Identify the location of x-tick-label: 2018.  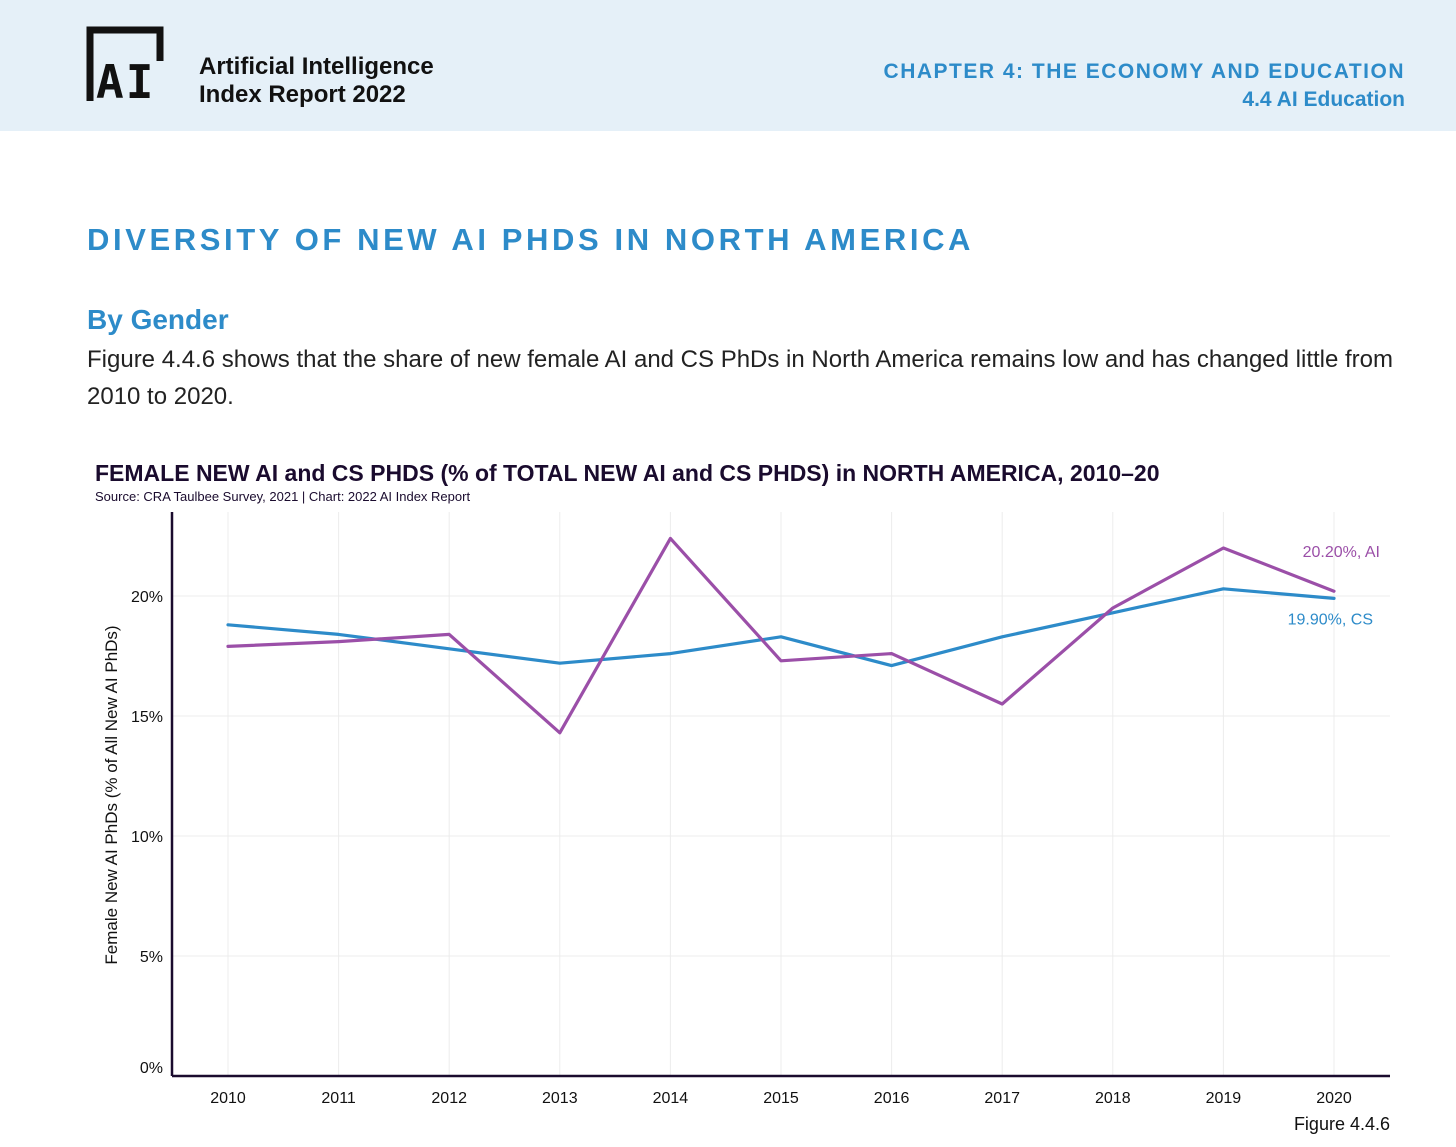
(1113, 1098).